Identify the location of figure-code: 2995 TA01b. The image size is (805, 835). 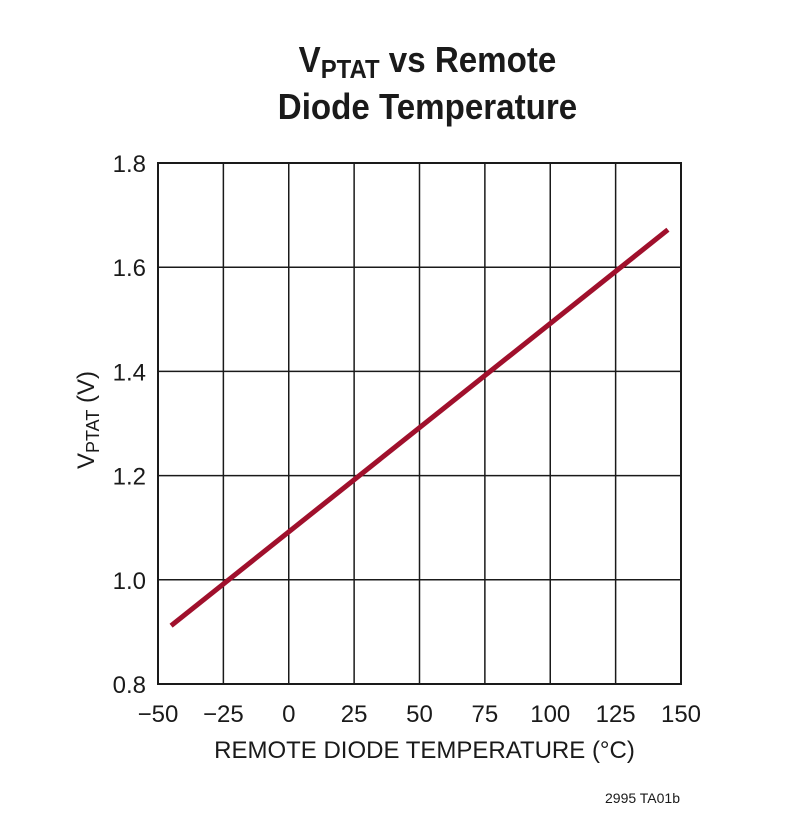
(642, 798).